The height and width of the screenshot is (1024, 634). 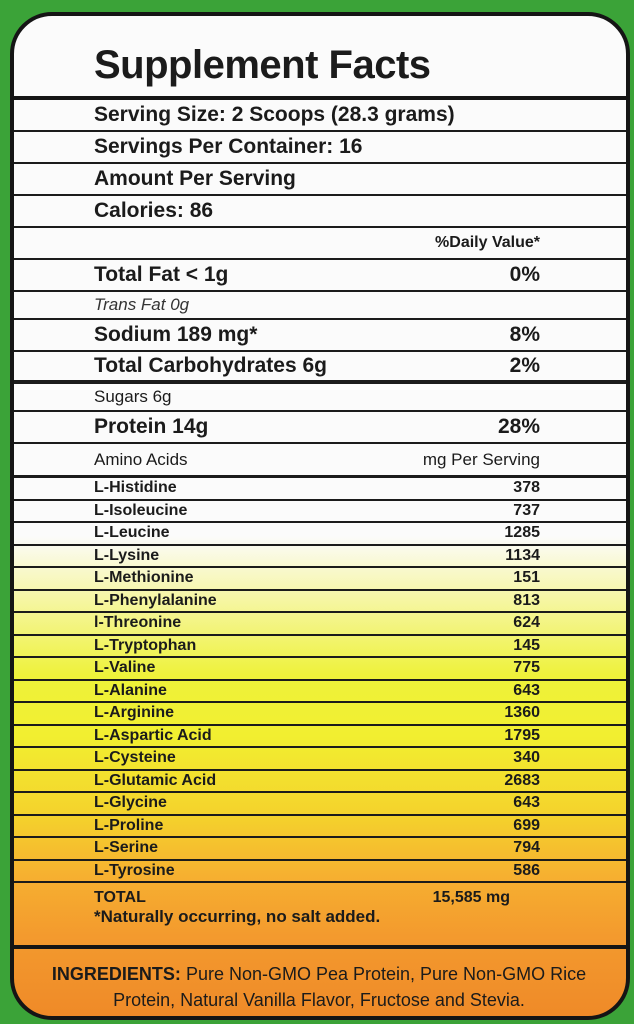 I want to click on amino-acid-row: L-Glutamic Acid 2683, so click(x=320, y=782).